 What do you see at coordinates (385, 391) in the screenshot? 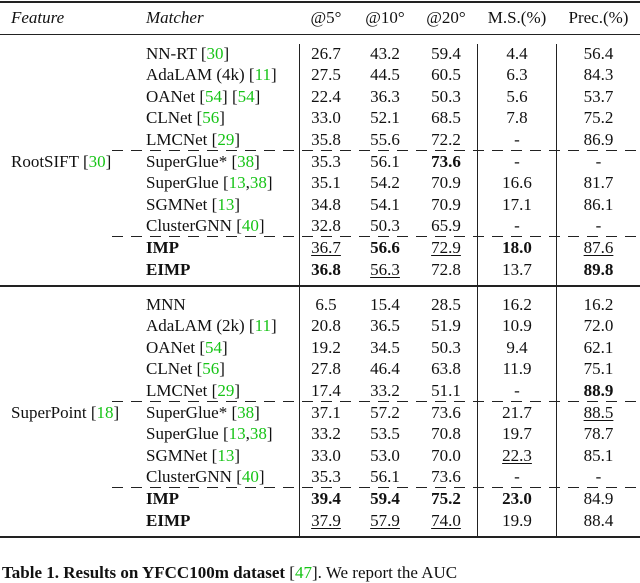
I see `value-auc10: 33.2` at bounding box center [385, 391].